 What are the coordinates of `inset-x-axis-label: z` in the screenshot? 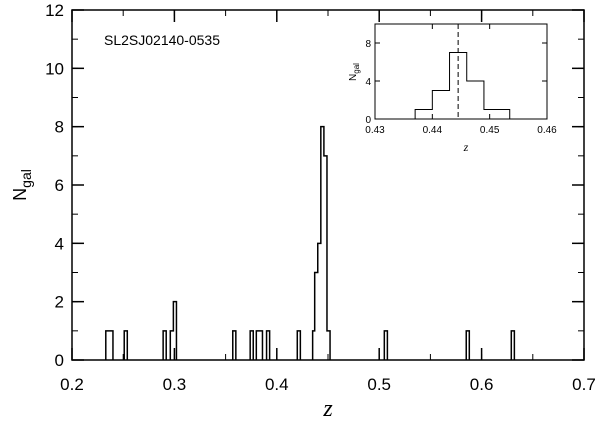 It's located at (466, 147).